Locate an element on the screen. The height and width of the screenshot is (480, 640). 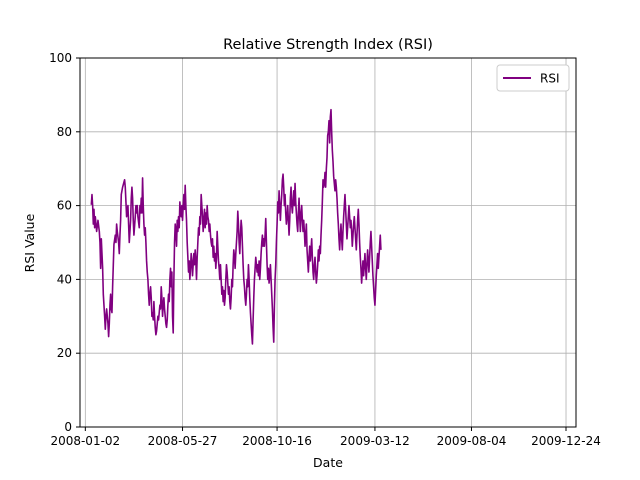
x-tick-label: 2008-05-27 is located at coordinates (183, 441).